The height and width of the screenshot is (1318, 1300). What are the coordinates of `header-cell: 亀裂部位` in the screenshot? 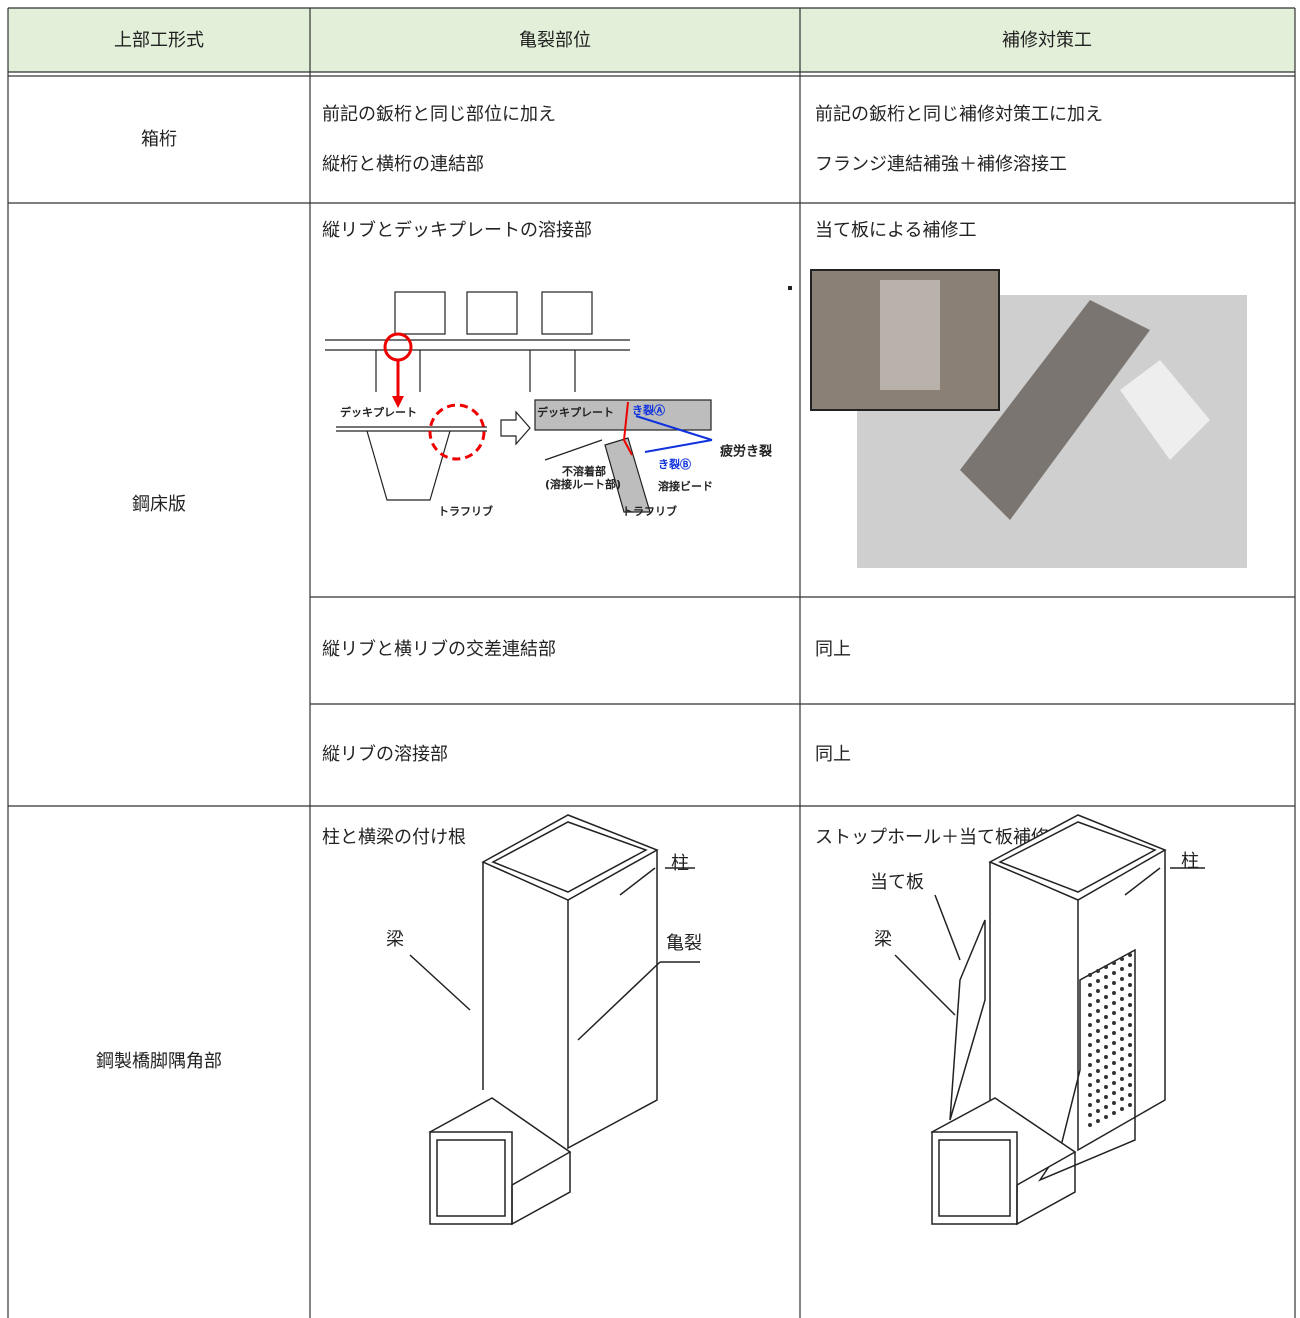 It's located at (555, 40).